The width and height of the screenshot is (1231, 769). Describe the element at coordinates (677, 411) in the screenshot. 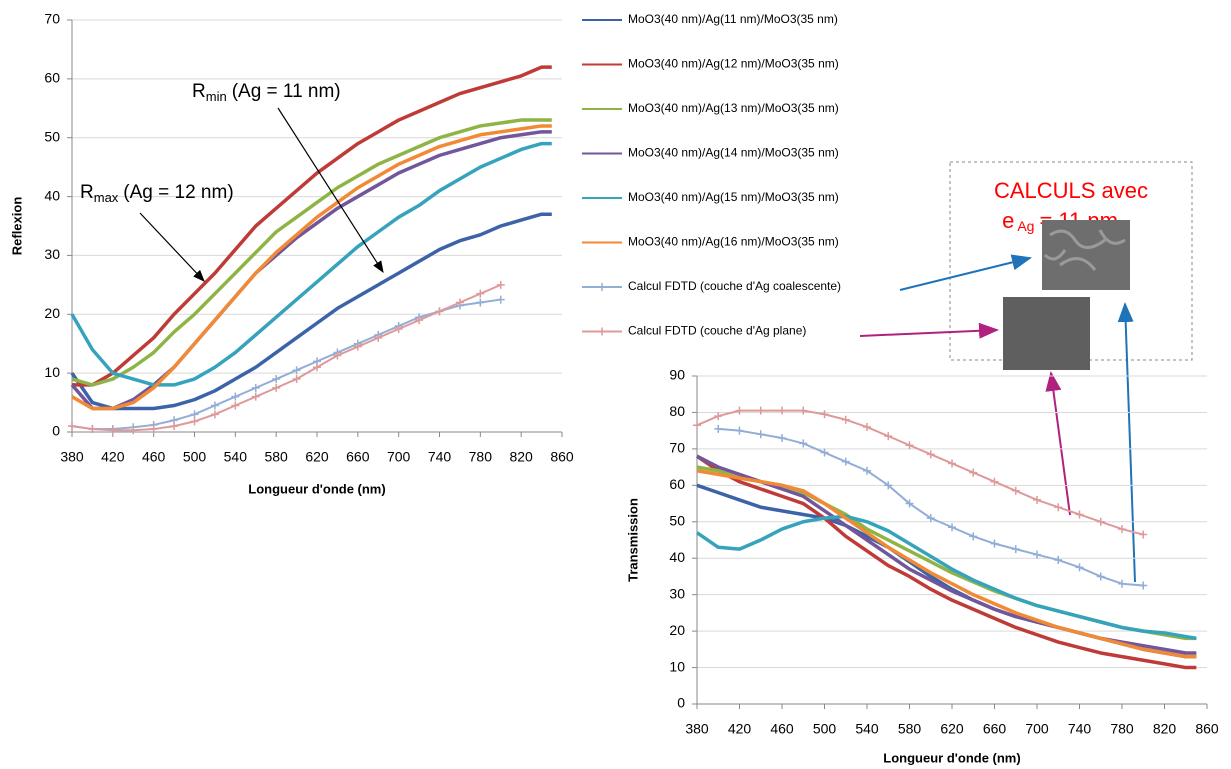

I see `y-tick-label: 80` at that location.